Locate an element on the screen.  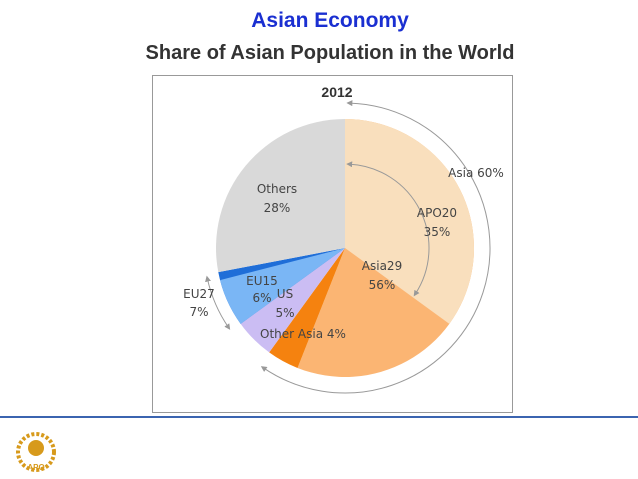
slice-value: 60% is located at coordinates (490, 173).